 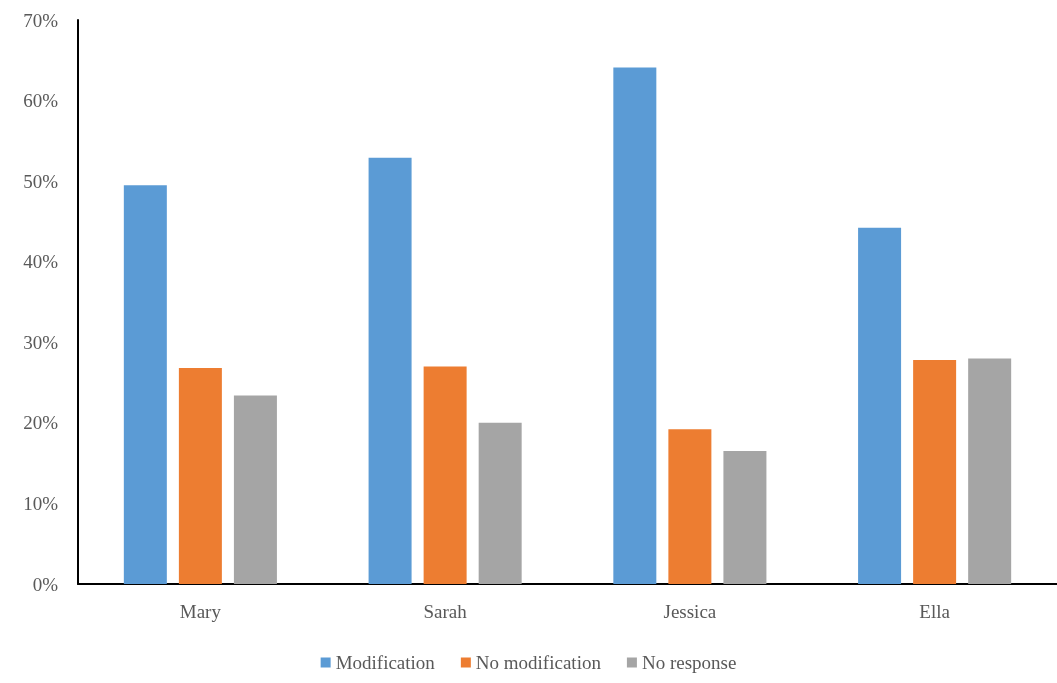 I want to click on y-tick-label: 50%, so click(x=41, y=181).